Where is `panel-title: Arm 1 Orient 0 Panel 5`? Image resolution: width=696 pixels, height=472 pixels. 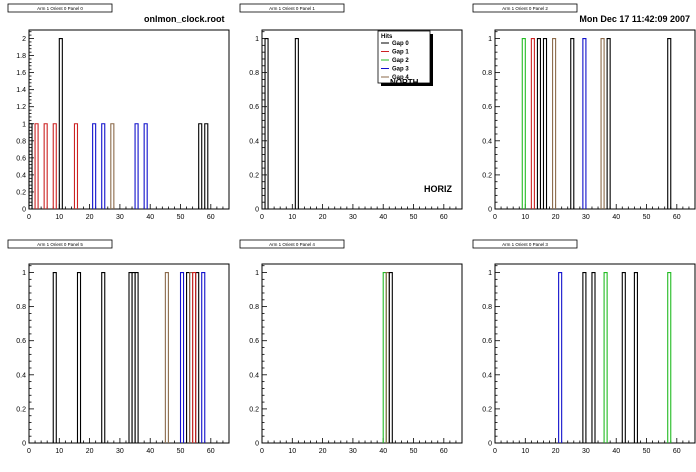
panel-title: Arm 1 Orient 0 Panel 5 is located at coordinates (60, 244).